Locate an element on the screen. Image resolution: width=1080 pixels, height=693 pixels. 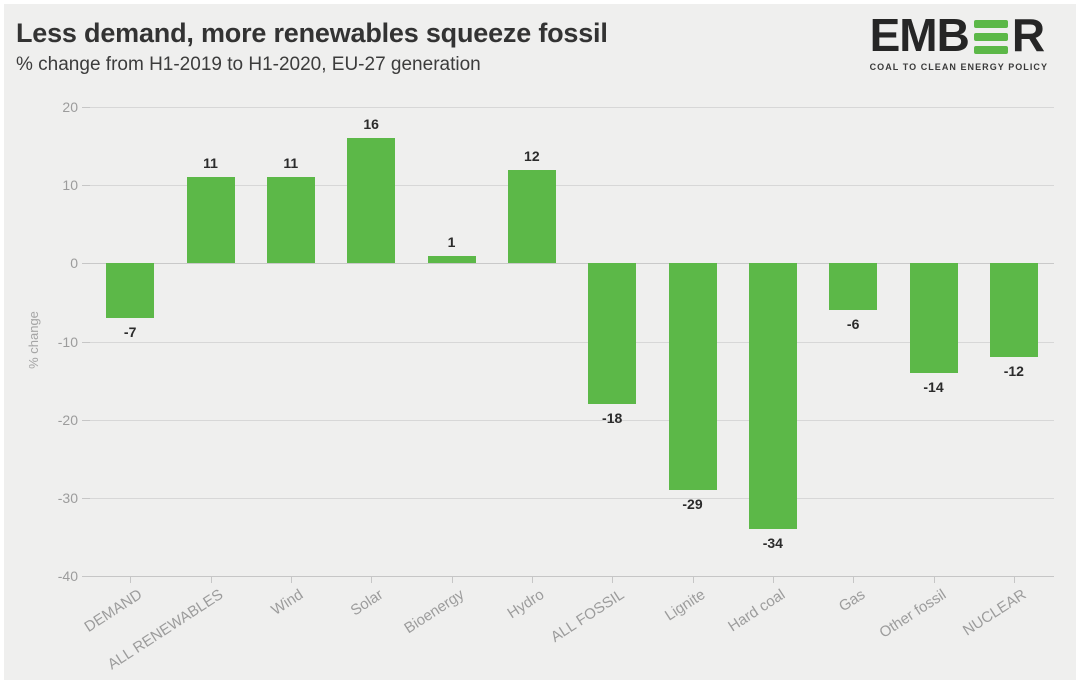
bar-lignite is located at coordinates (692, 376).